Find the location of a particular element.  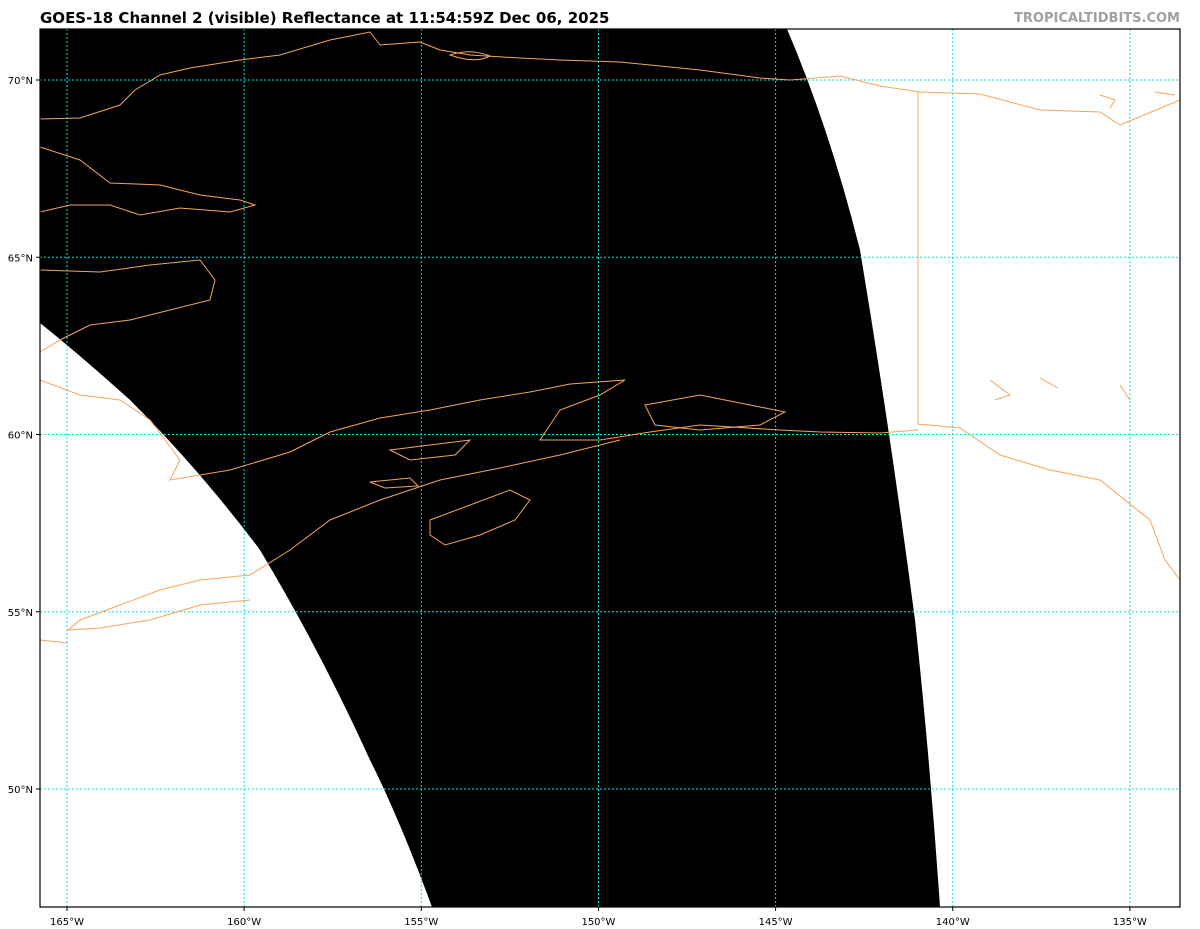

lat-label: 65°N is located at coordinates (20, 258).